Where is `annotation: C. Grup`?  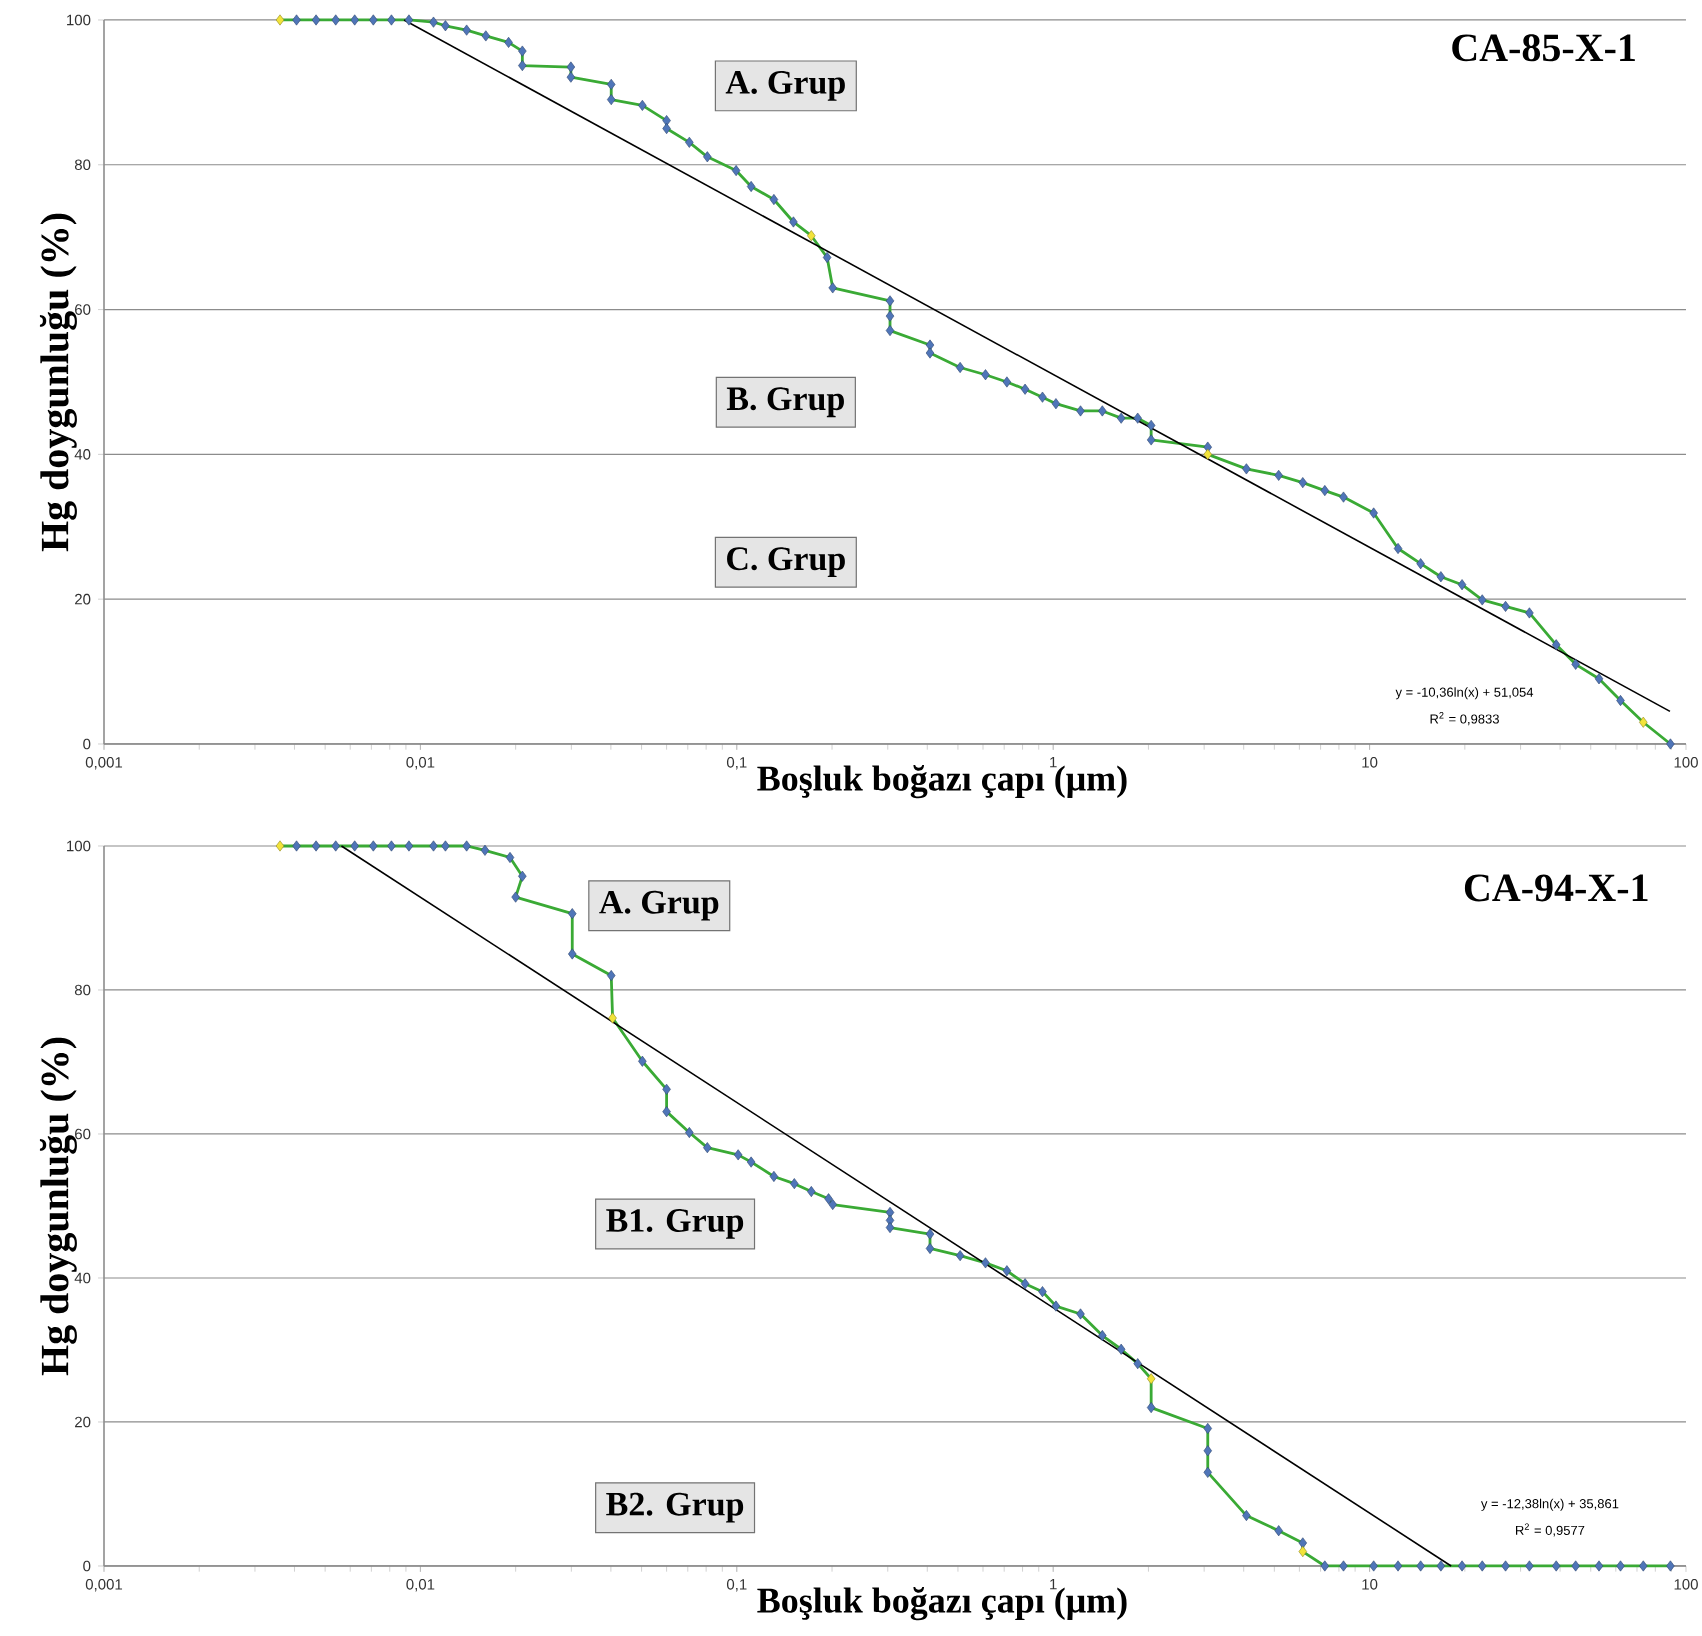
annotation: C. Grup is located at coordinates (786, 562).